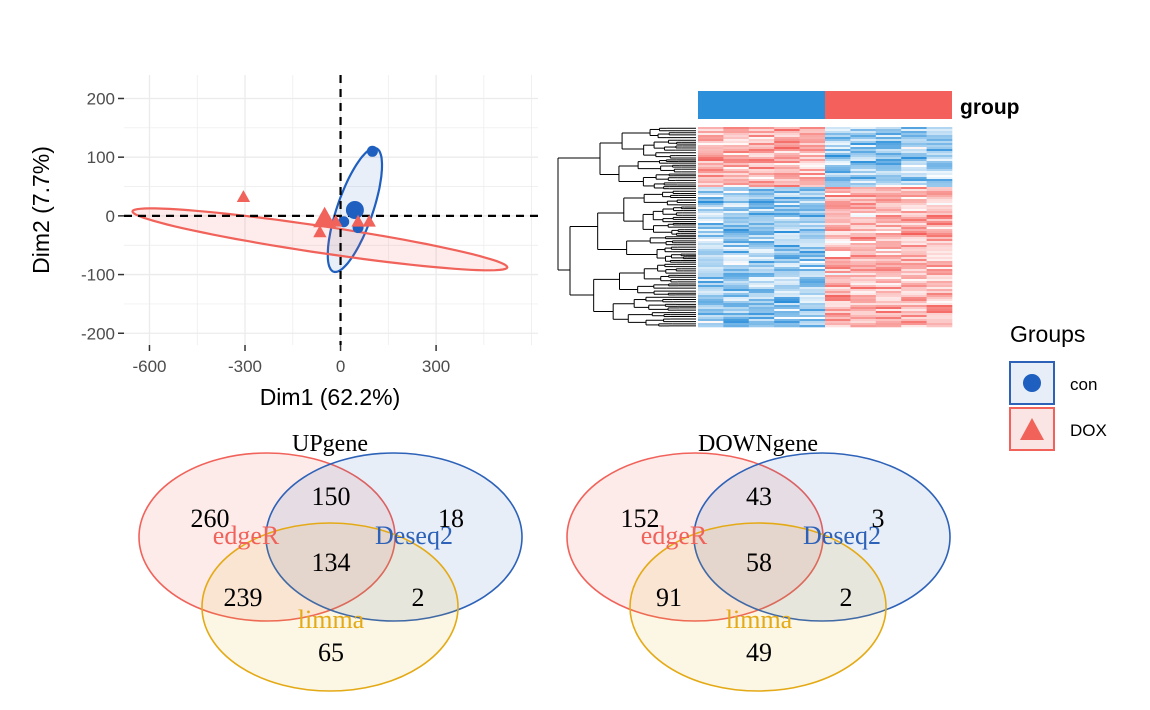  What do you see at coordinates (149, 366) in the screenshot?
I see `pca-x-tick-label: -600` at bounding box center [149, 366].